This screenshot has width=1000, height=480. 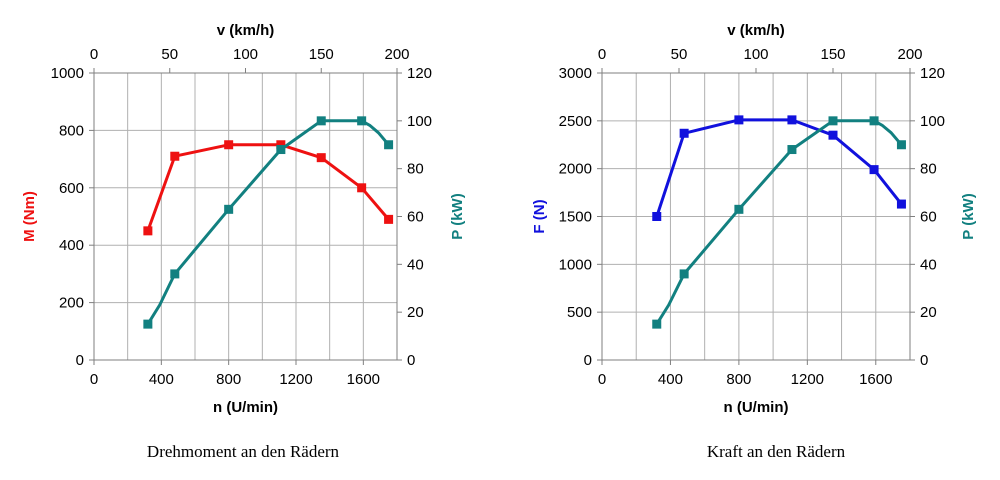 What do you see at coordinates (575, 121) in the screenshot?
I see `left-tick-label: 2500` at bounding box center [575, 121].